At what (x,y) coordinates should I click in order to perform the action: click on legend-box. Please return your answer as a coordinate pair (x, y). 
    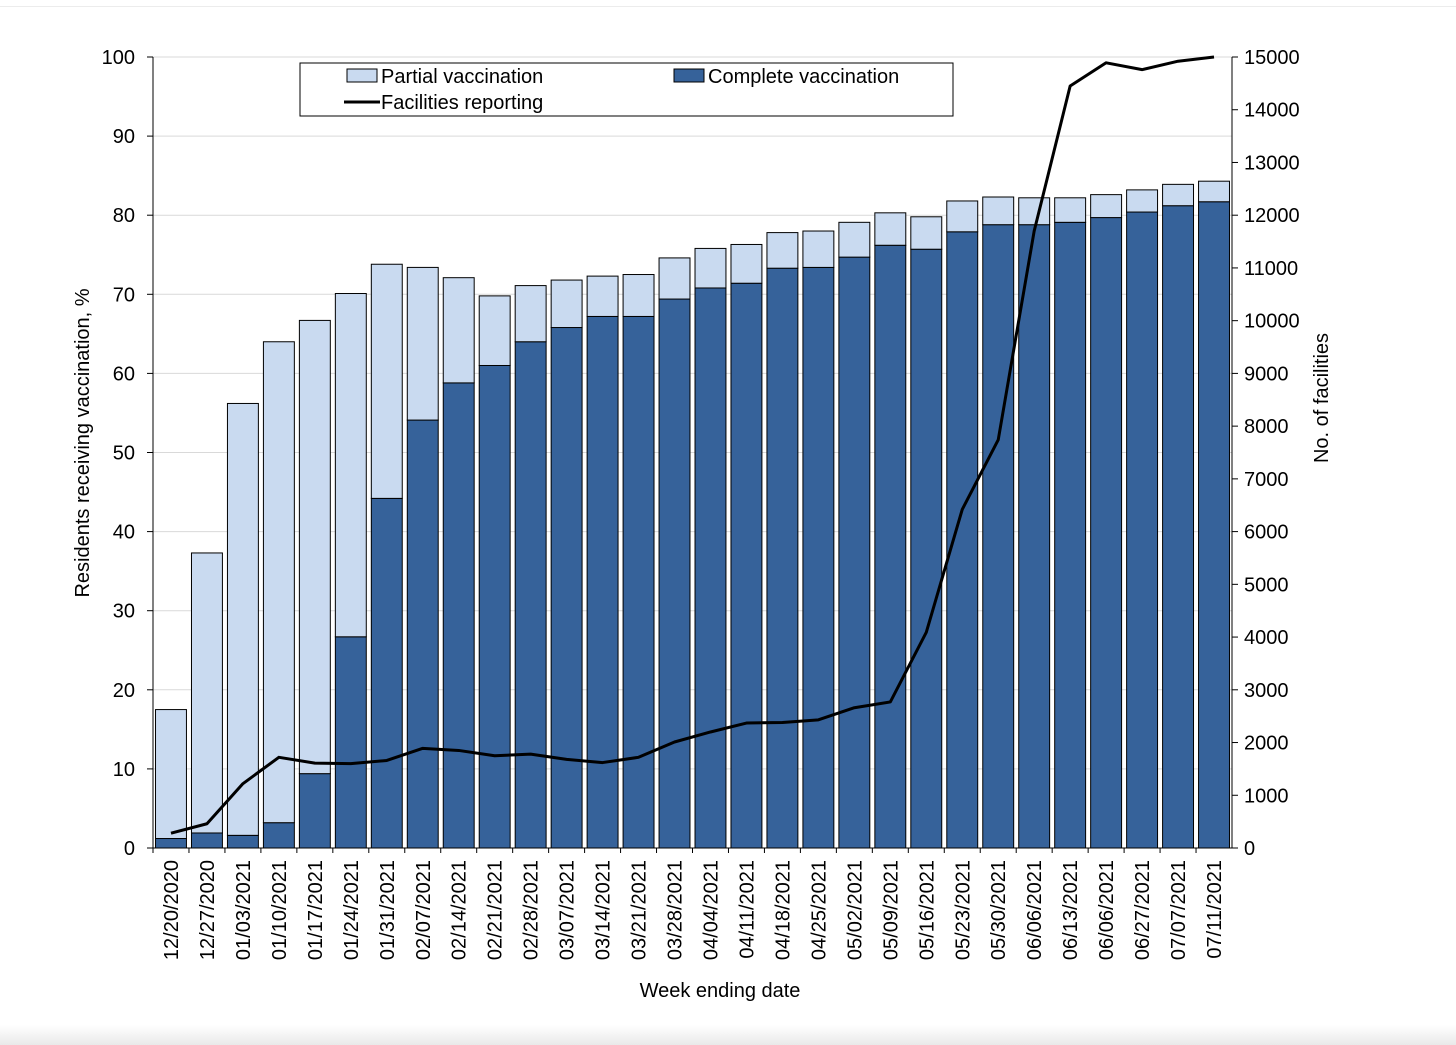
    Looking at the image, I should click on (626, 89).